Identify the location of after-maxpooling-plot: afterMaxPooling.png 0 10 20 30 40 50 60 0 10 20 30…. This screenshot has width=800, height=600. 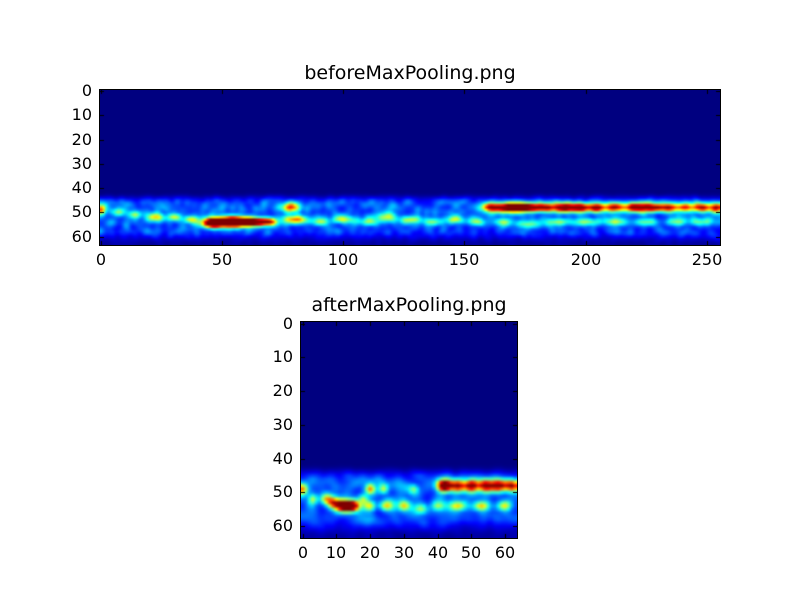
(395, 428).